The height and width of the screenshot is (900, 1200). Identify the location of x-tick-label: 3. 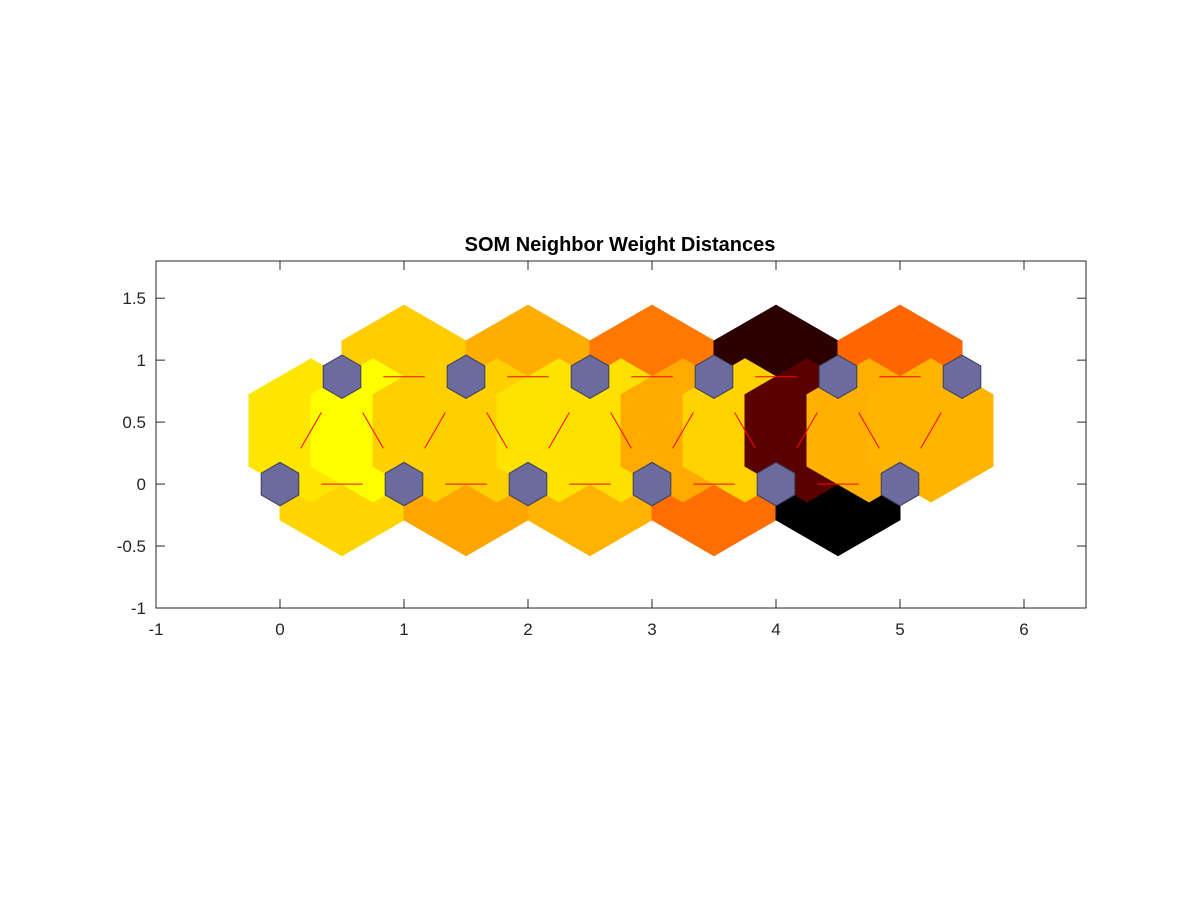
(651, 629).